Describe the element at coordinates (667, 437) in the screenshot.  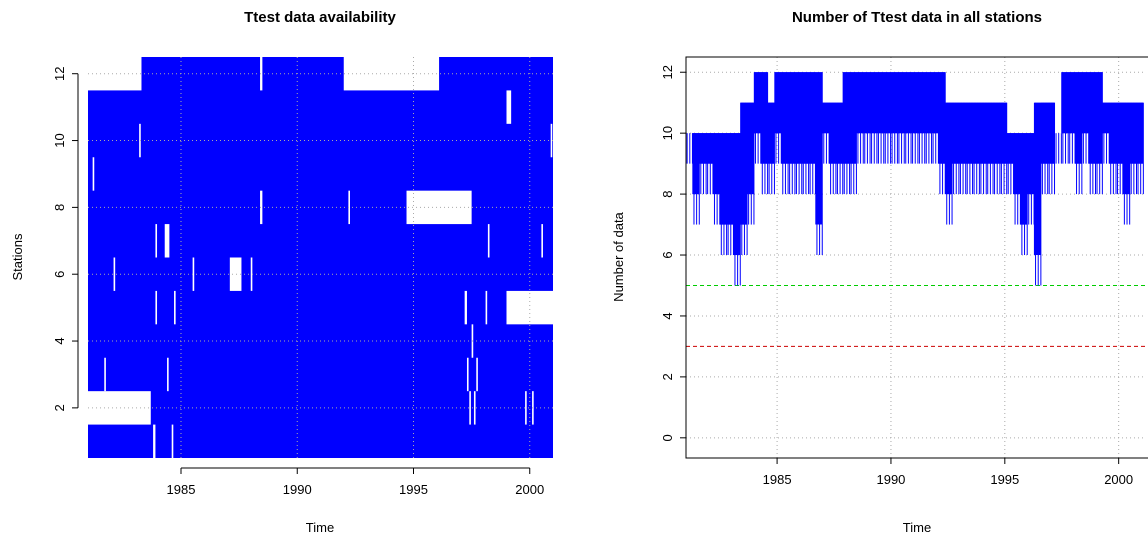
I see `y-tick-label: 0` at that location.